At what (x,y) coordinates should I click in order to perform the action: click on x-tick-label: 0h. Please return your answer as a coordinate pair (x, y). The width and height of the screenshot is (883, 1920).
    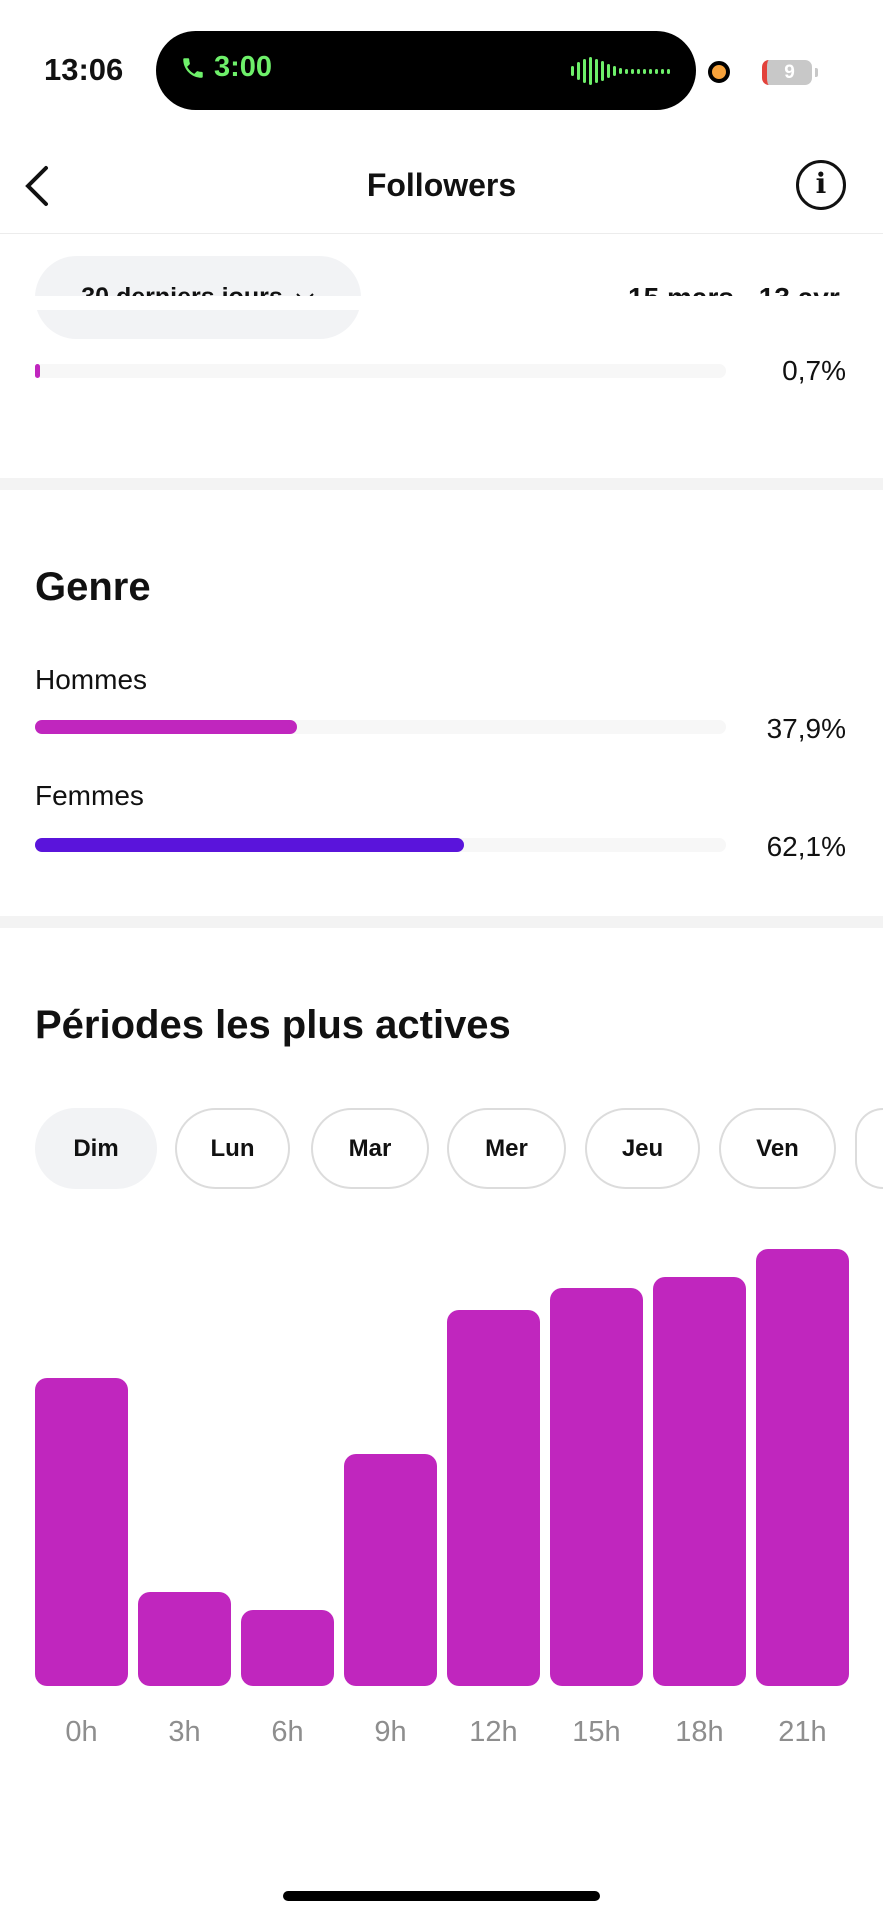
    Looking at the image, I should click on (81, 1732).